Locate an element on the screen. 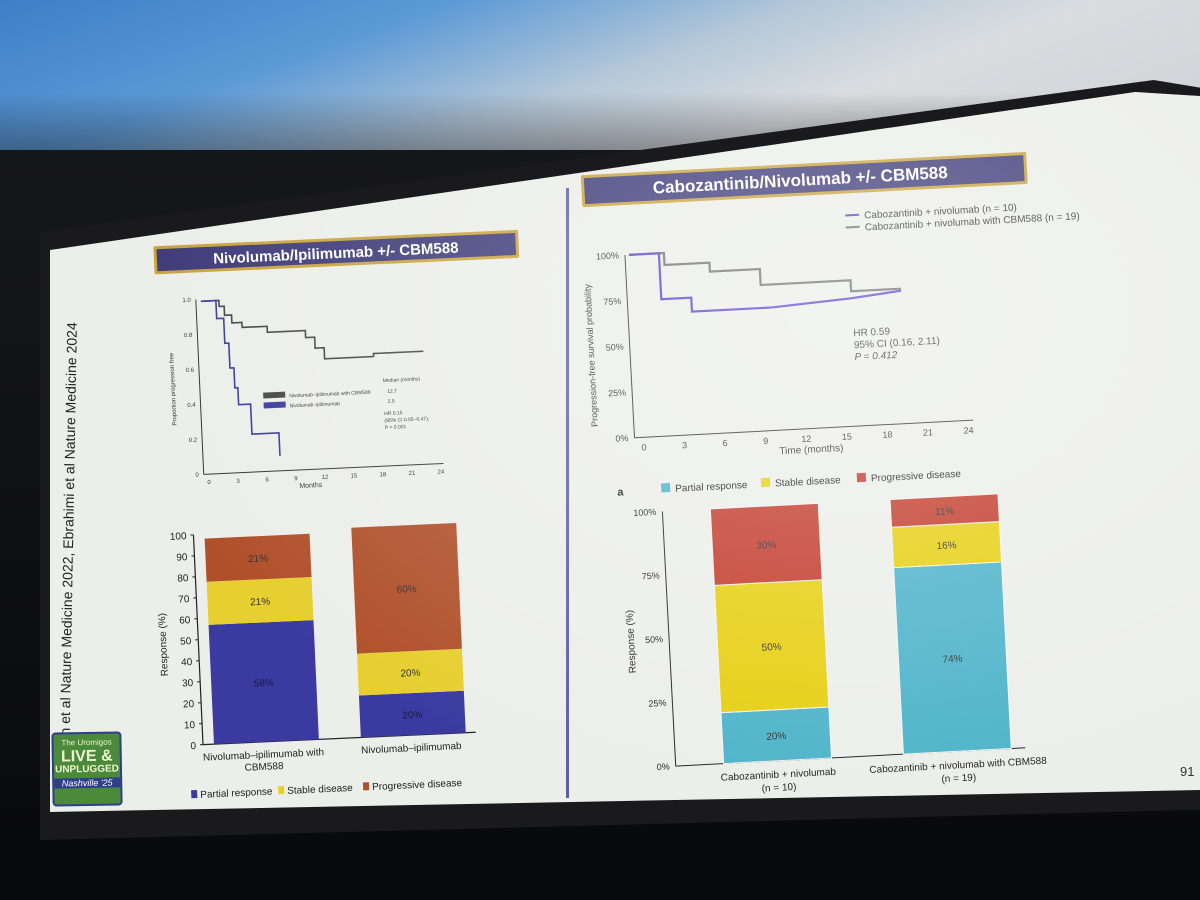 Image resolution: width=1200 pixels, height=900 pixels. right-bar-y-tick: 0% is located at coordinates (663, 766).